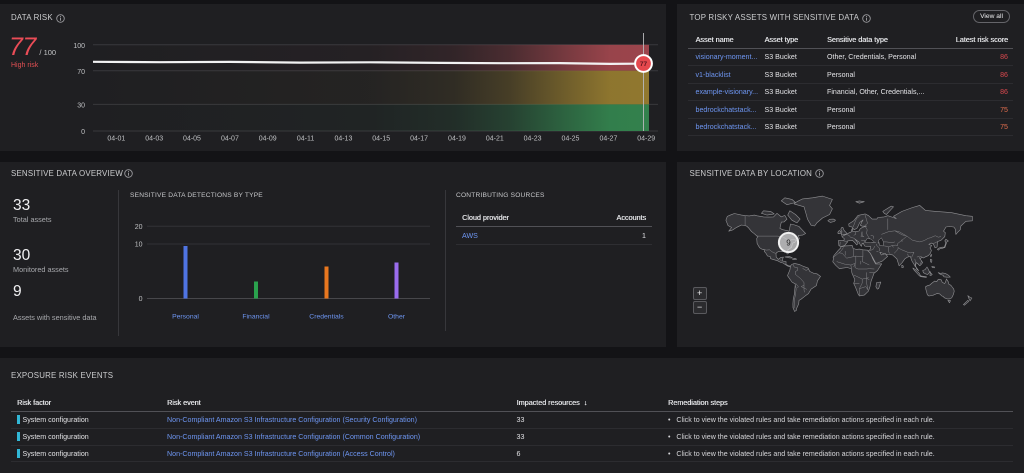  What do you see at coordinates (533, 139) in the screenshot?
I see `svg-text: 04-23` at bounding box center [533, 139].